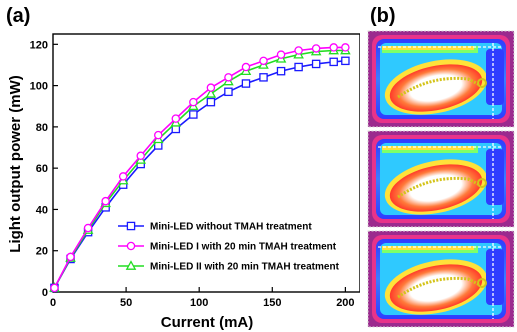 Image resolution: width=517 pixels, height=332 pixels. I want to click on y-tick-label: 100, so click(39, 87).